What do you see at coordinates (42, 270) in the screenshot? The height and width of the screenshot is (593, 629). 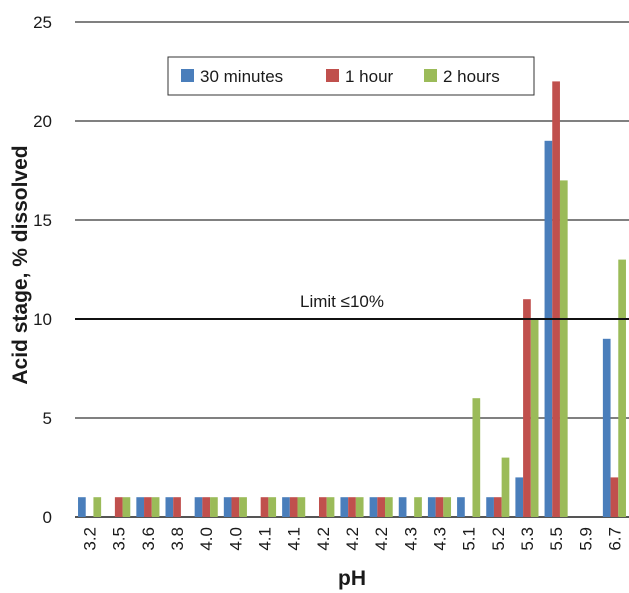 I see `y-tick-labels: 0 5 10 15 20 25` at bounding box center [42, 270].